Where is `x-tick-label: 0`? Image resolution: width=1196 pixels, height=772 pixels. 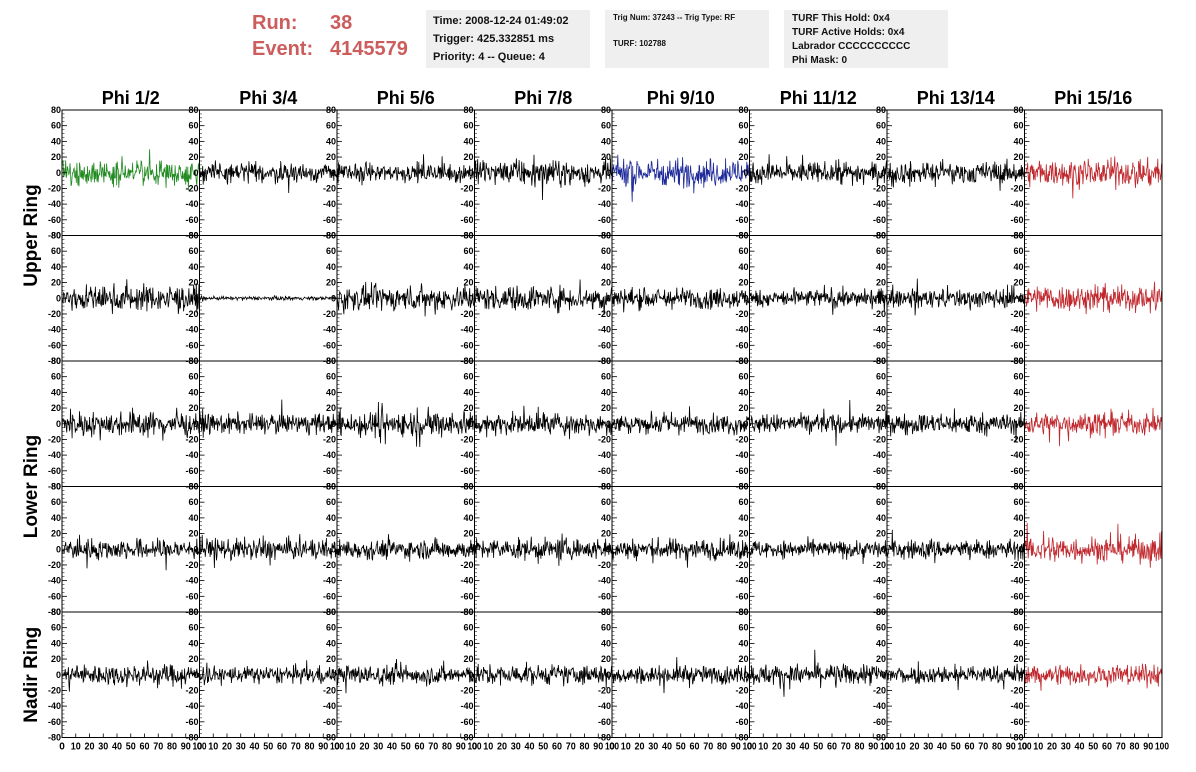
x-tick-label: 0 is located at coordinates (887, 747).